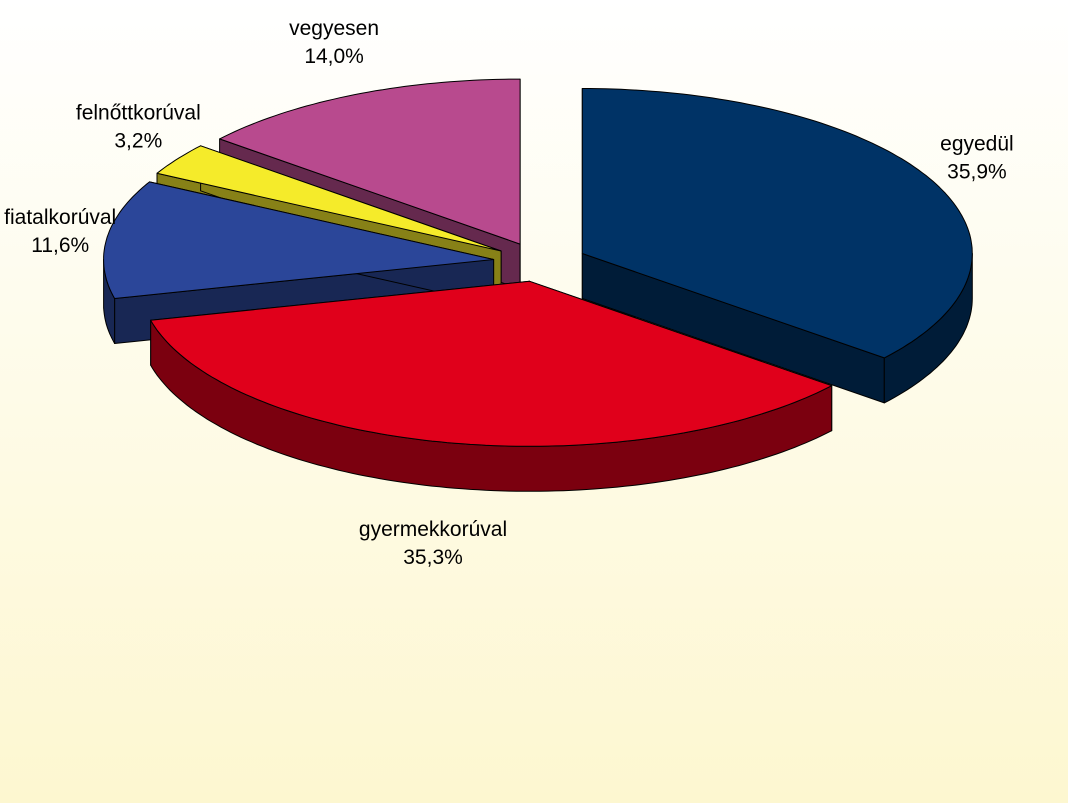 The height and width of the screenshot is (803, 1069). I want to click on value-label: 3,2%, so click(138, 140).